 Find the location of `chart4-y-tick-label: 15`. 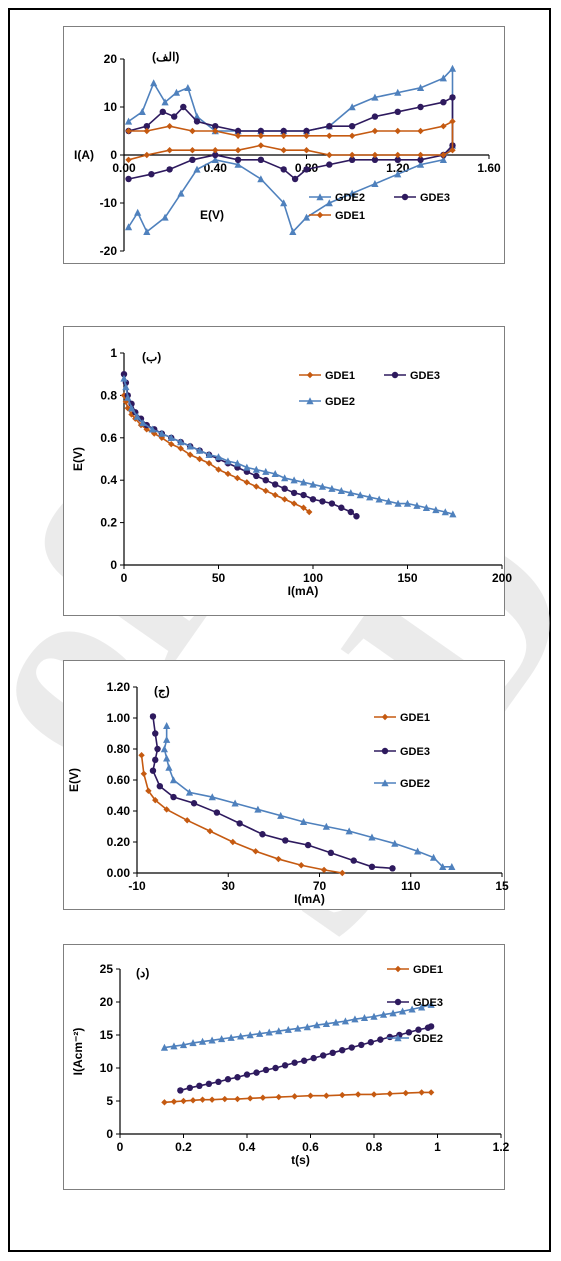

chart4-y-tick-label: 15 is located at coordinates (107, 1035).